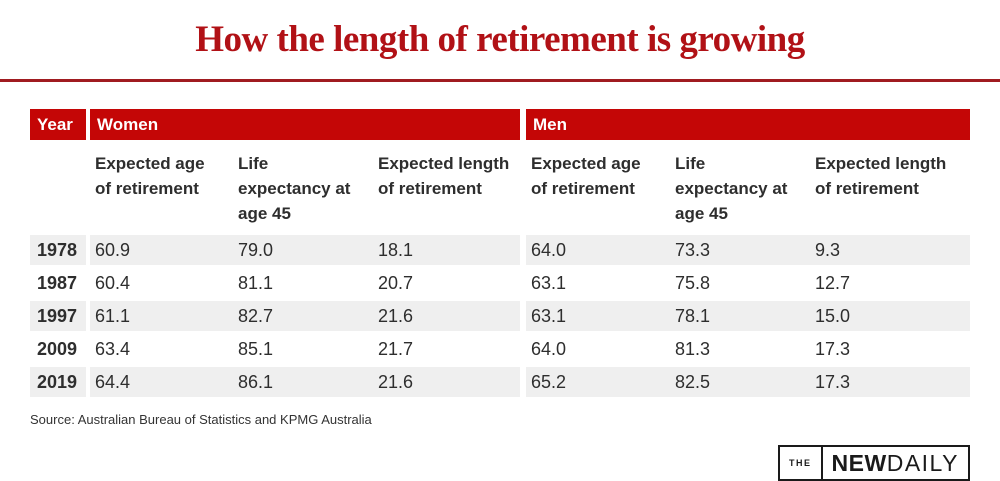 The width and height of the screenshot is (1000, 481). Describe the element at coordinates (446, 349) in the screenshot. I see `value-cell: 21.7` at that location.